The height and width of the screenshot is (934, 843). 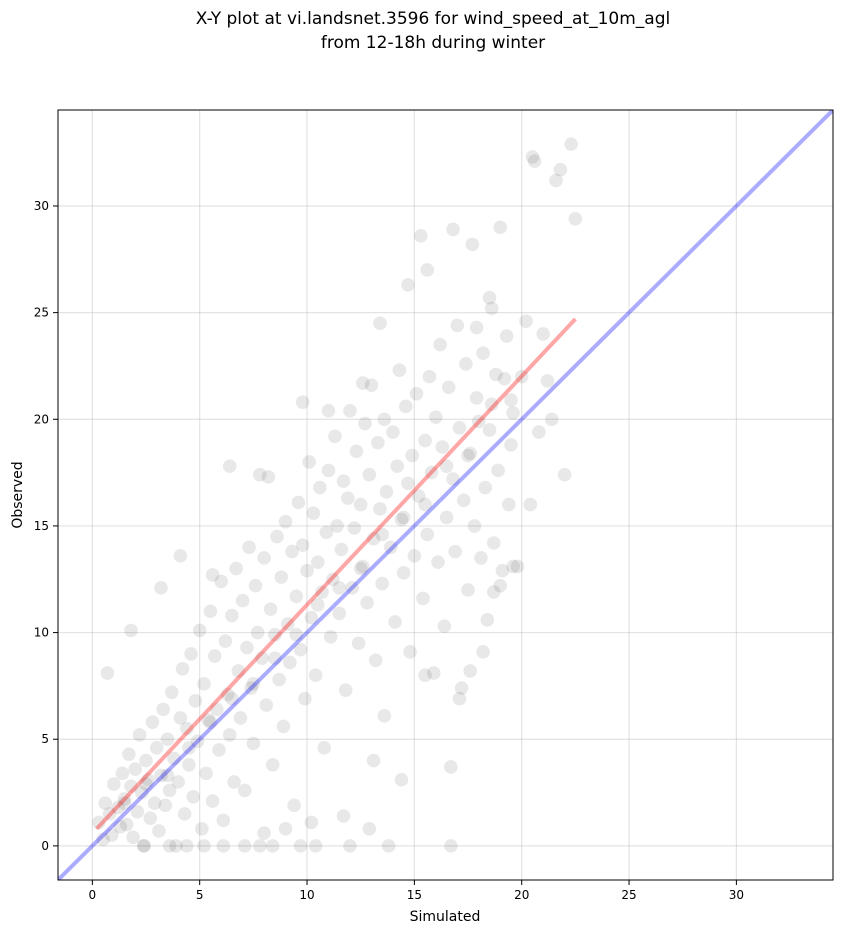 I want to click on chart-title-line-2: from 12-18h during winter, so click(x=433, y=43).